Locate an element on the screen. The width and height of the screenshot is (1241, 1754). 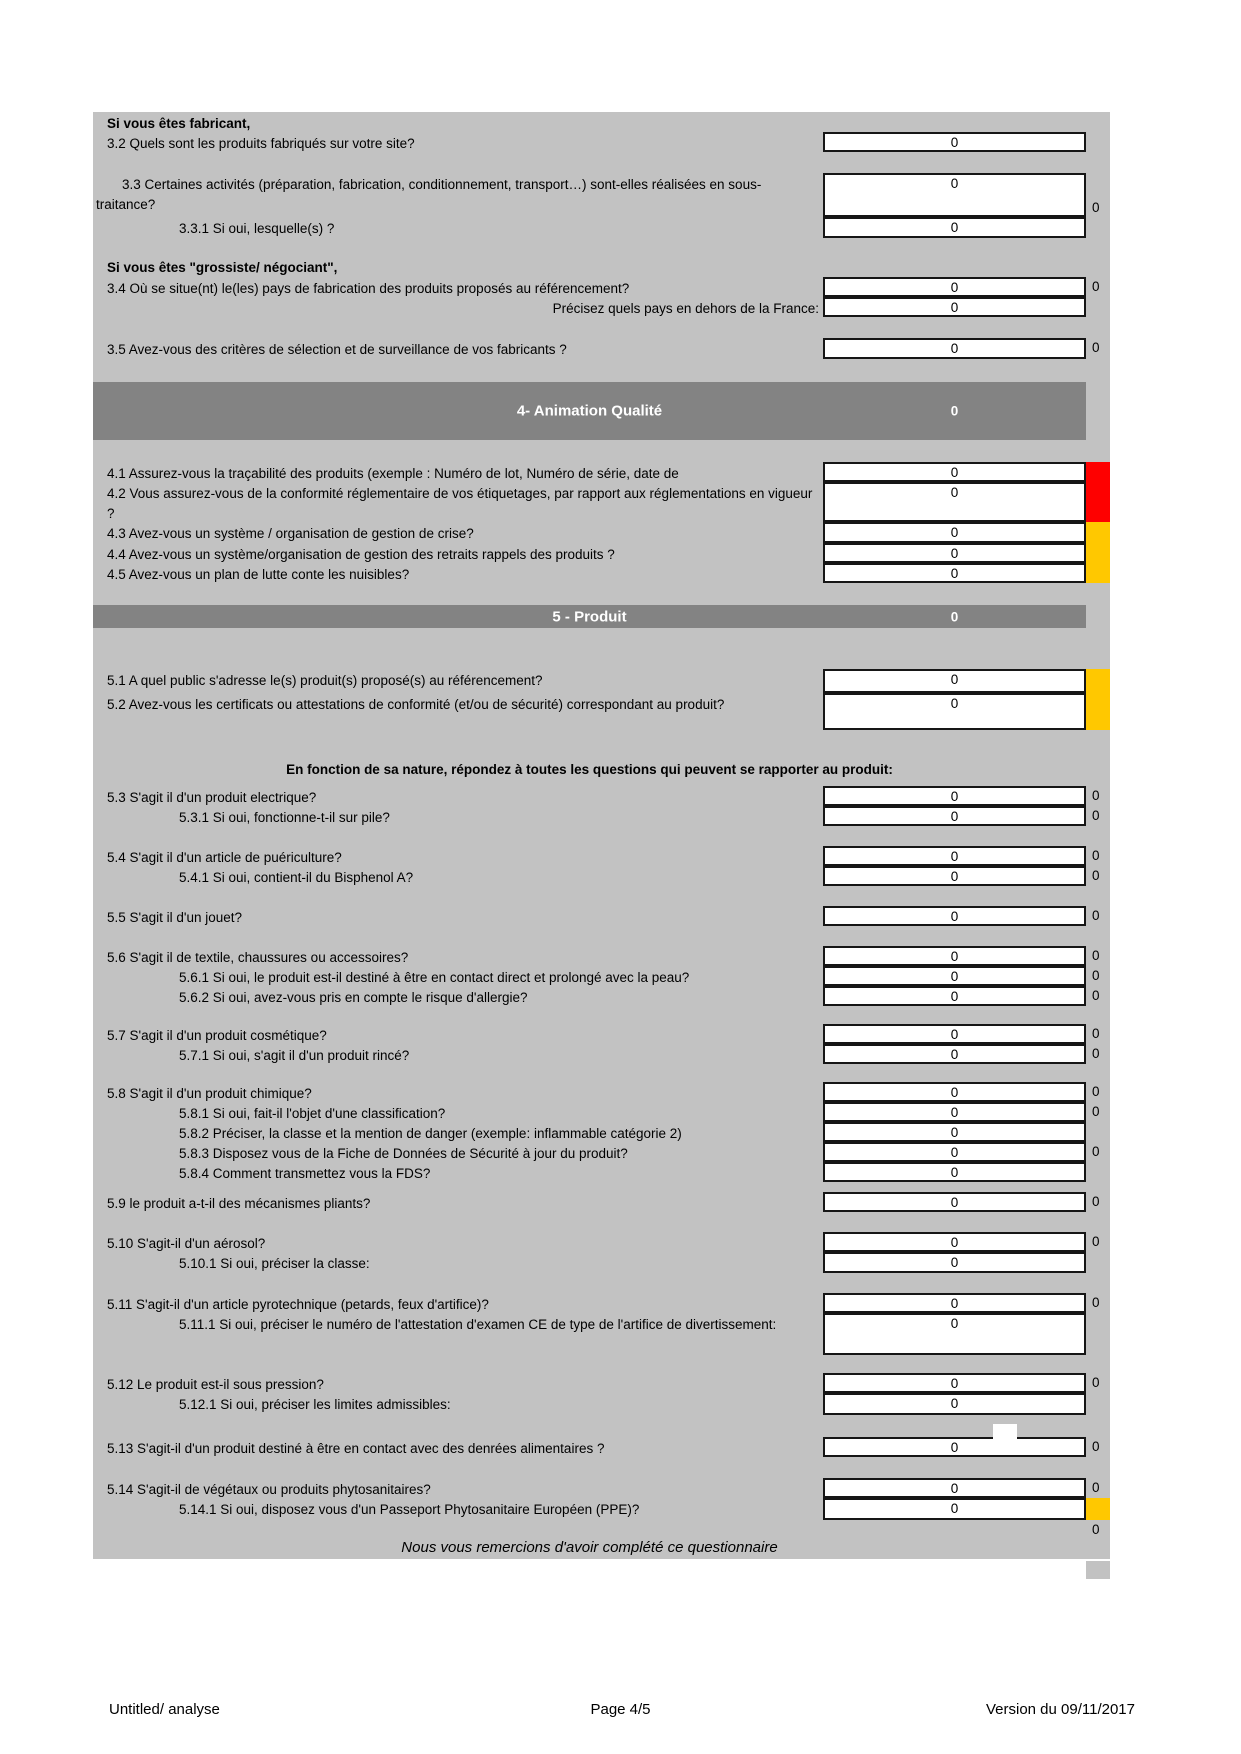
section-heading-row: Si vous êtes "grossiste/ négociant", is located at coordinates (601, 266).